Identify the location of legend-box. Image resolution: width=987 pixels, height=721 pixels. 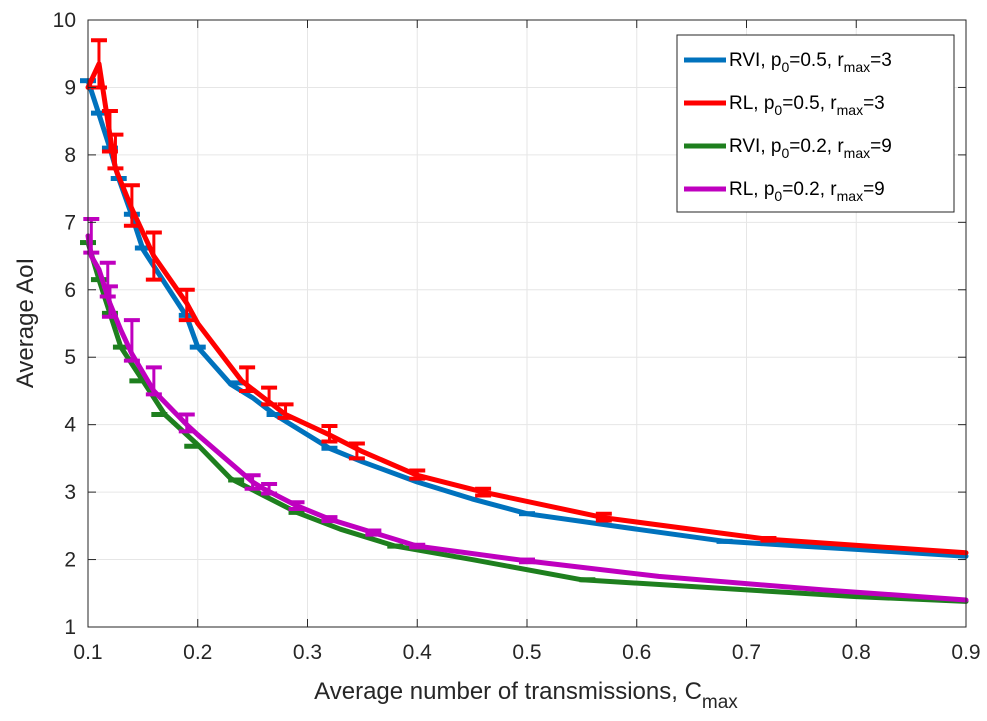
(815, 123).